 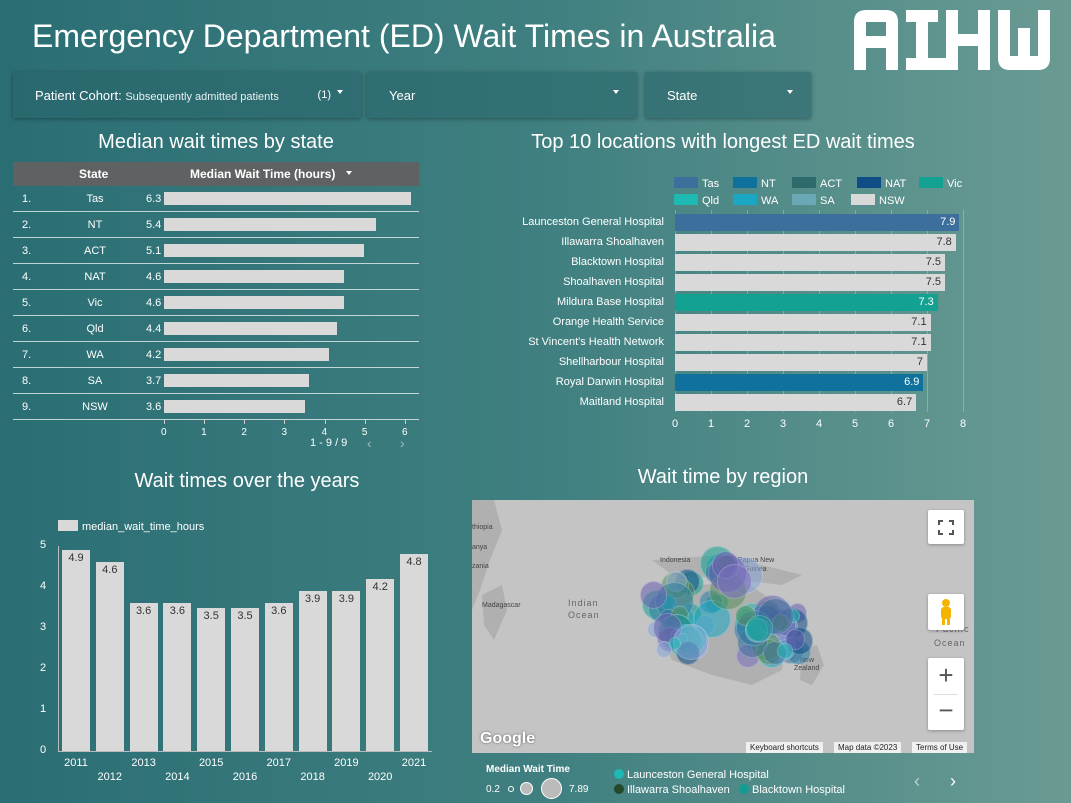 What do you see at coordinates (27, 381) in the screenshot?
I see `row-rank: 8.` at bounding box center [27, 381].